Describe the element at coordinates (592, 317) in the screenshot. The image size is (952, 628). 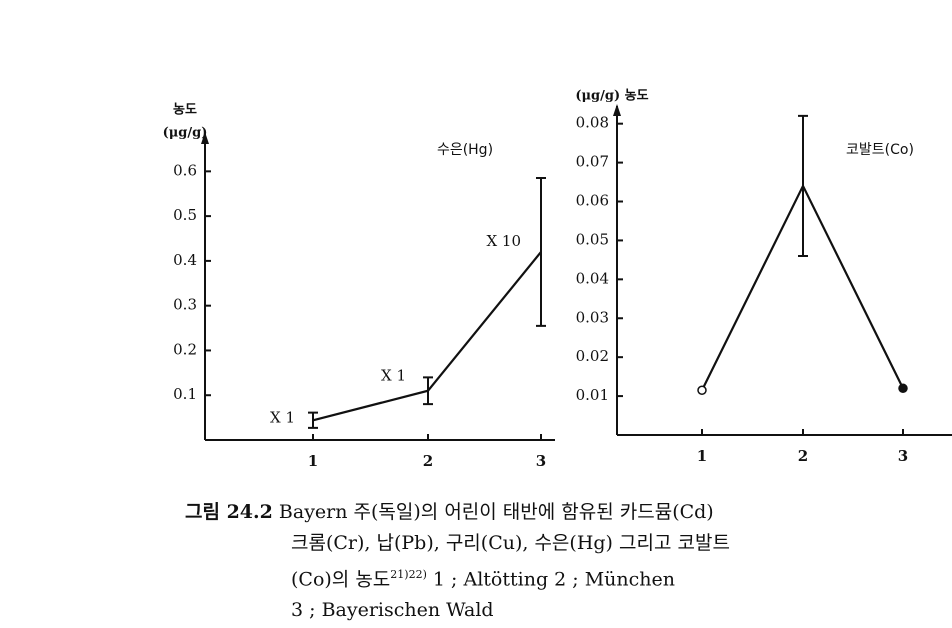
I see `y-tick-label: 0.03` at that location.